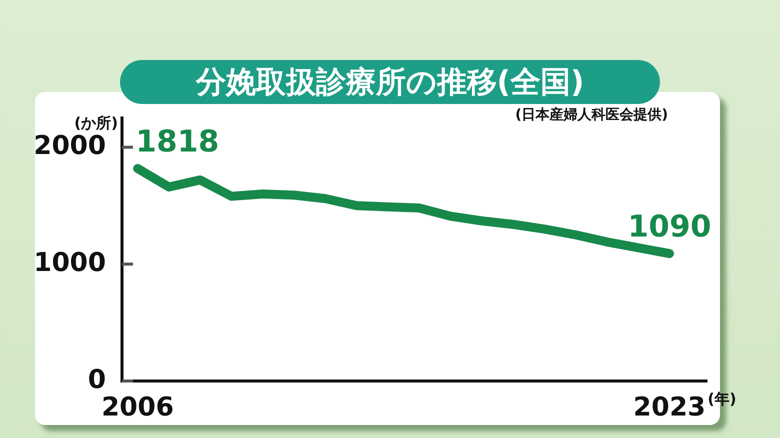 The height and width of the screenshot is (438, 780). What do you see at coordinates (591, 115) in the screenshot?
I see `annotation: (日本産婦人科医会提供)` at bounding box center [591, 115].